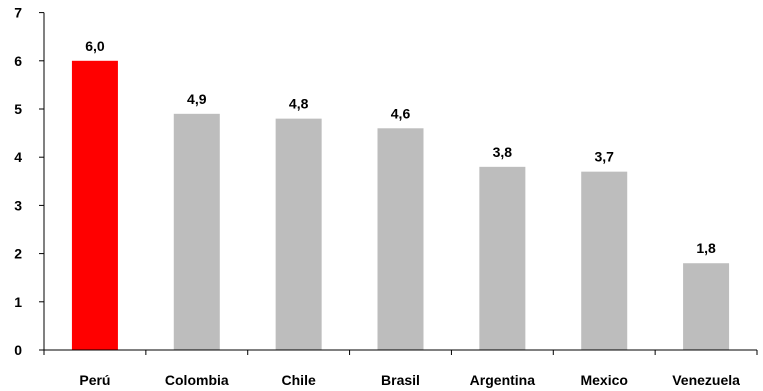 This screenshot has height=391, width=763. Describe the element at coordinates (196, 231) in the screenshot. I see `bar-colombia` at that location.